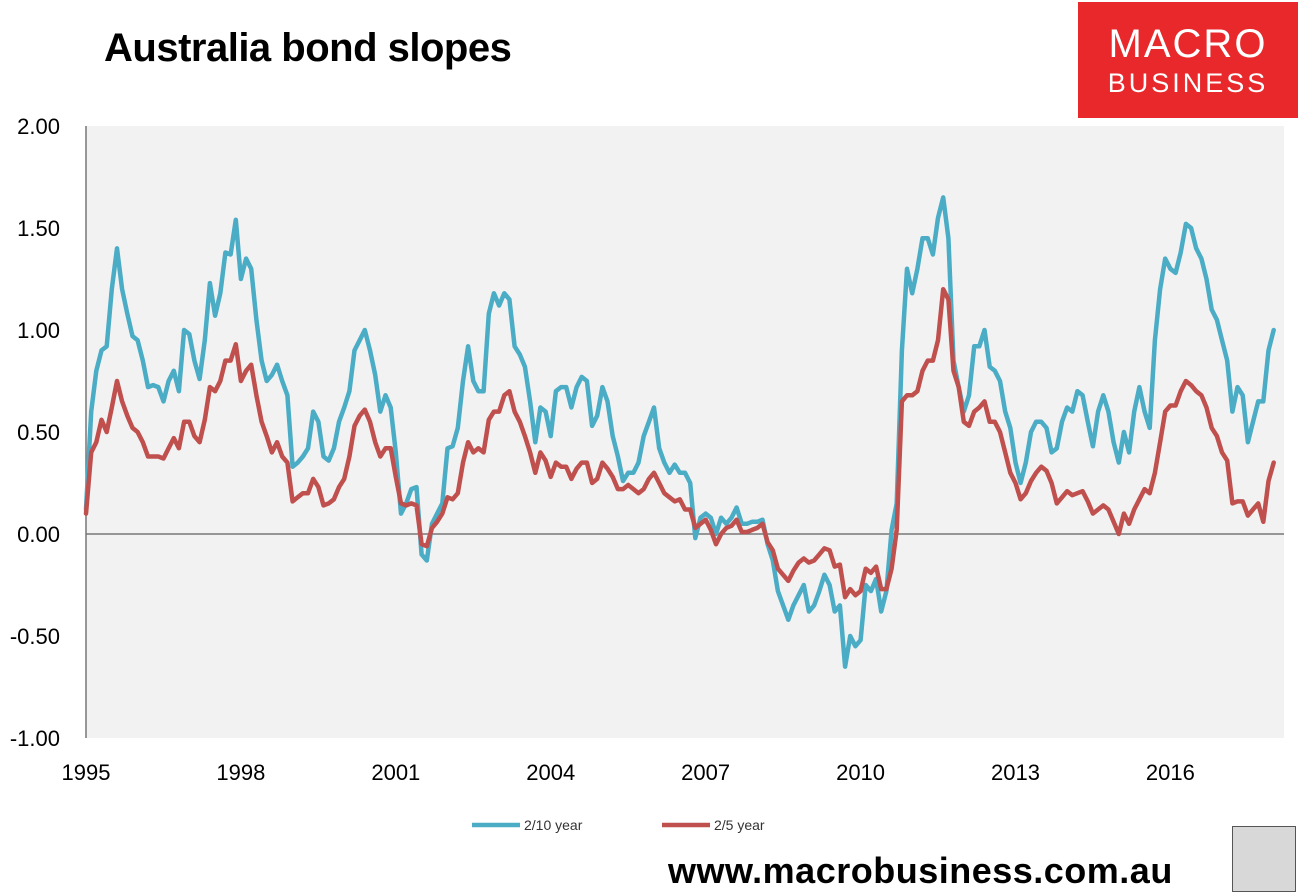 This screenshot has height=896, width=1300. Describe the element at coordinates (38, 330) in the screenshot. I see `y-tick-label: 1.00` at that location.